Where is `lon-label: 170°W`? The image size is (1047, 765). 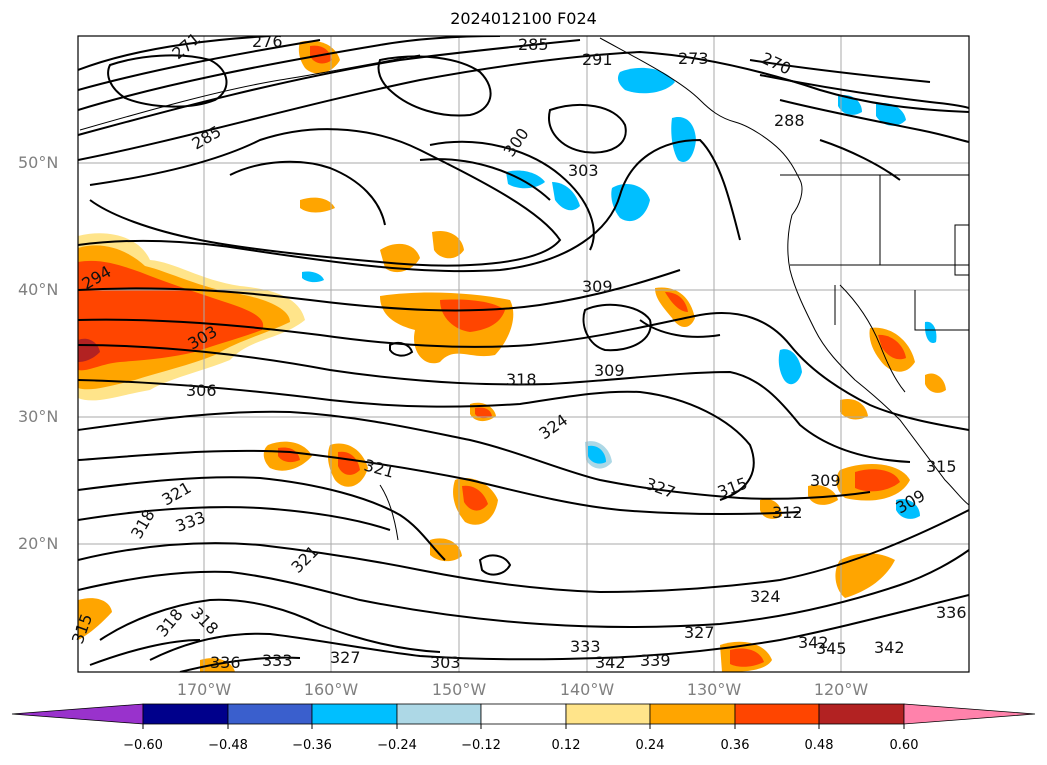
lon-label: 170°W is located at coordinates (204, 689).